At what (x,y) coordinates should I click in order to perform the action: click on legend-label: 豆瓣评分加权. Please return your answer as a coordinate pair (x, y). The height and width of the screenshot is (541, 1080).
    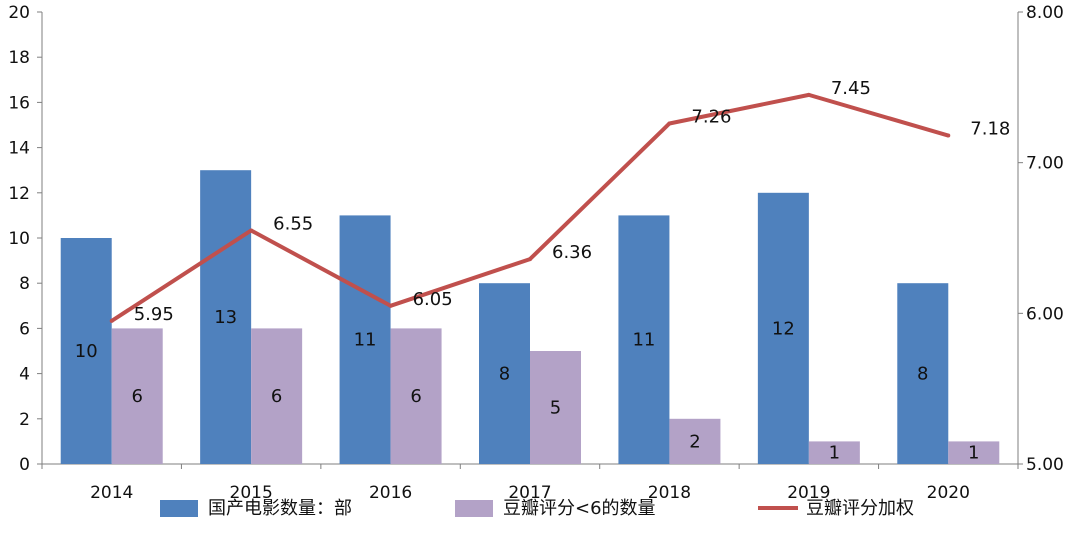
    Looking at the image, I should click on (860, 508).